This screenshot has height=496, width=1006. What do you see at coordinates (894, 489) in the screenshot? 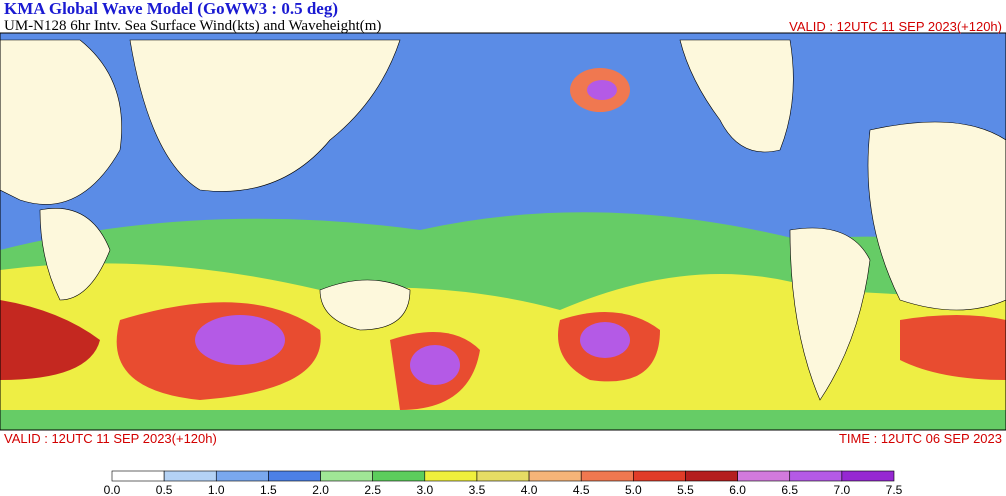
I see `colorbar-label: 7.5` at bounding box center [894, 489].